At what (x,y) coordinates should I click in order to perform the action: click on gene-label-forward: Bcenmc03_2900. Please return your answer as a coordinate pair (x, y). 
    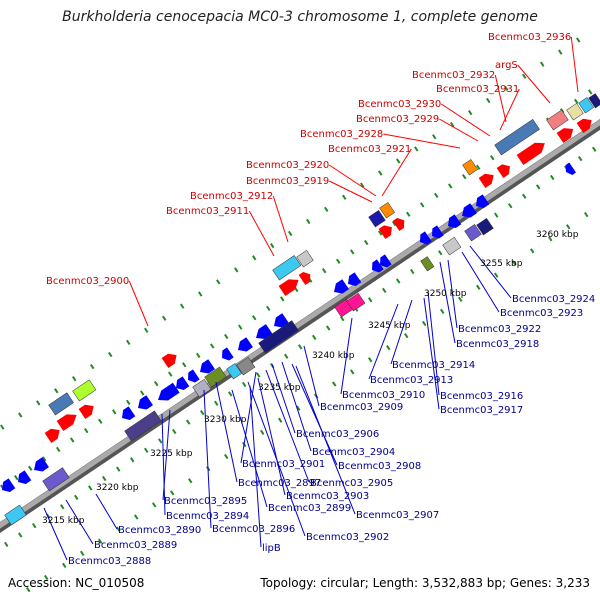
    Looking at the image, I should click on (87, 281).